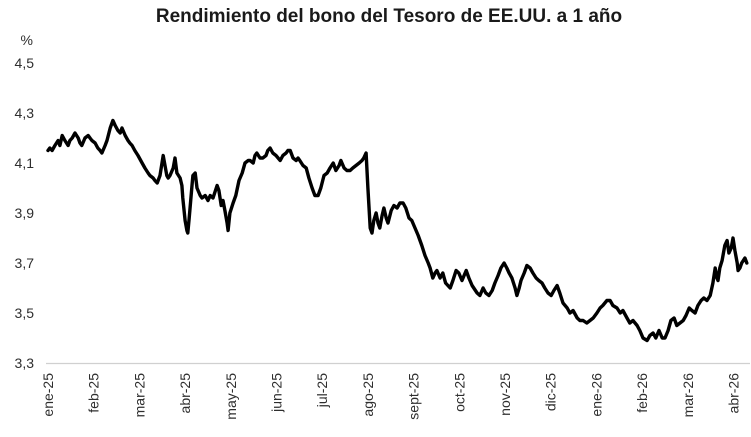 Image resolution: width=751 pixels, height=437 pixels. Describe the element at coordinates (459, 392) in the screenshot. I see `x-tick-label: oct-25` at that location.